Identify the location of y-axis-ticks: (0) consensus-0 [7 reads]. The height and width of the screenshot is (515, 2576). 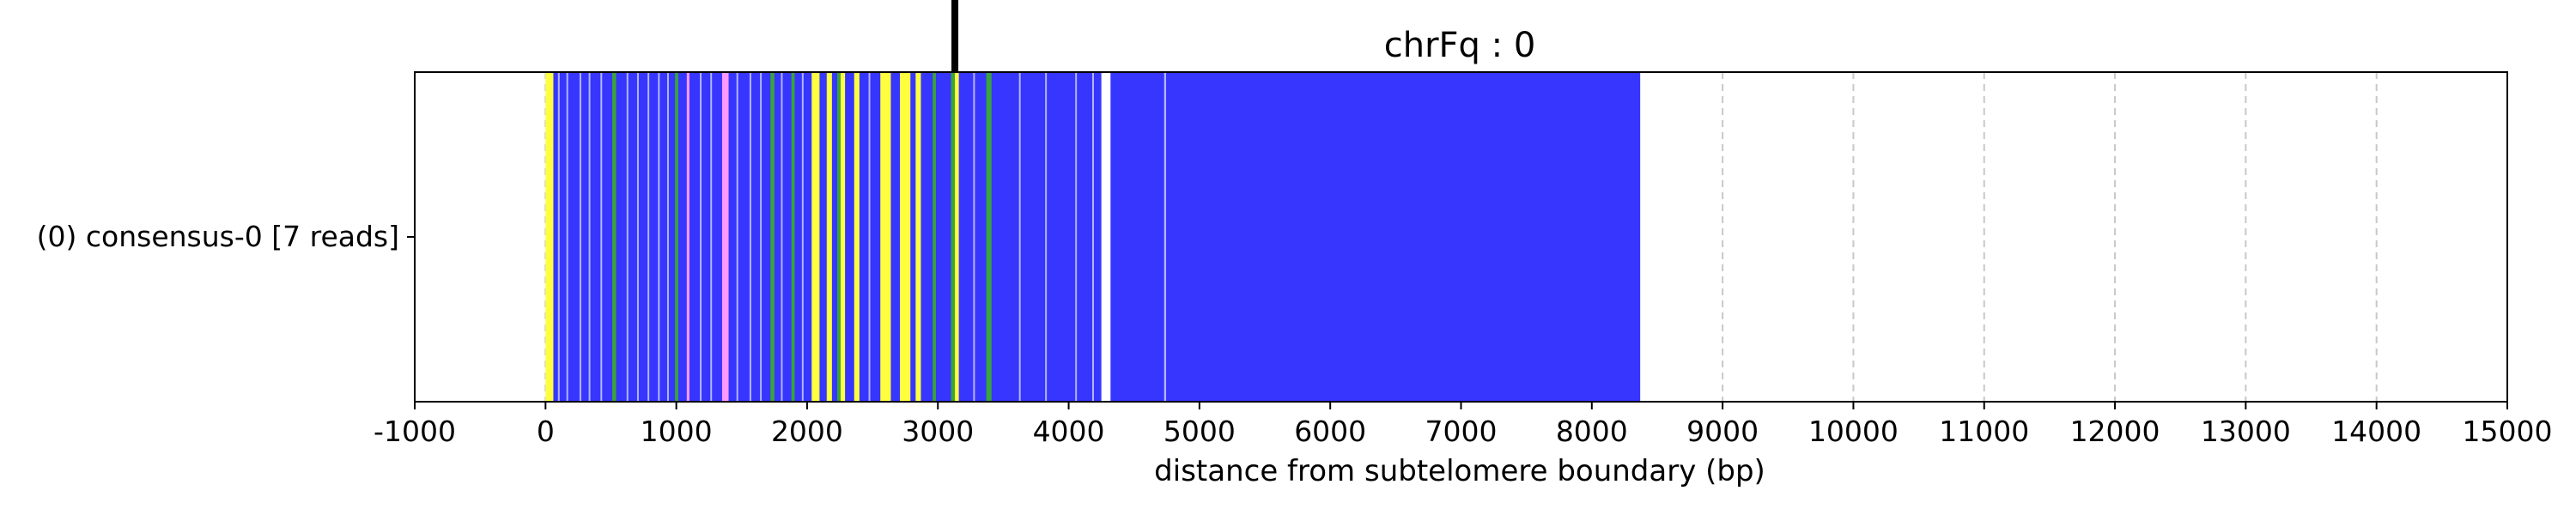
(226, 236).